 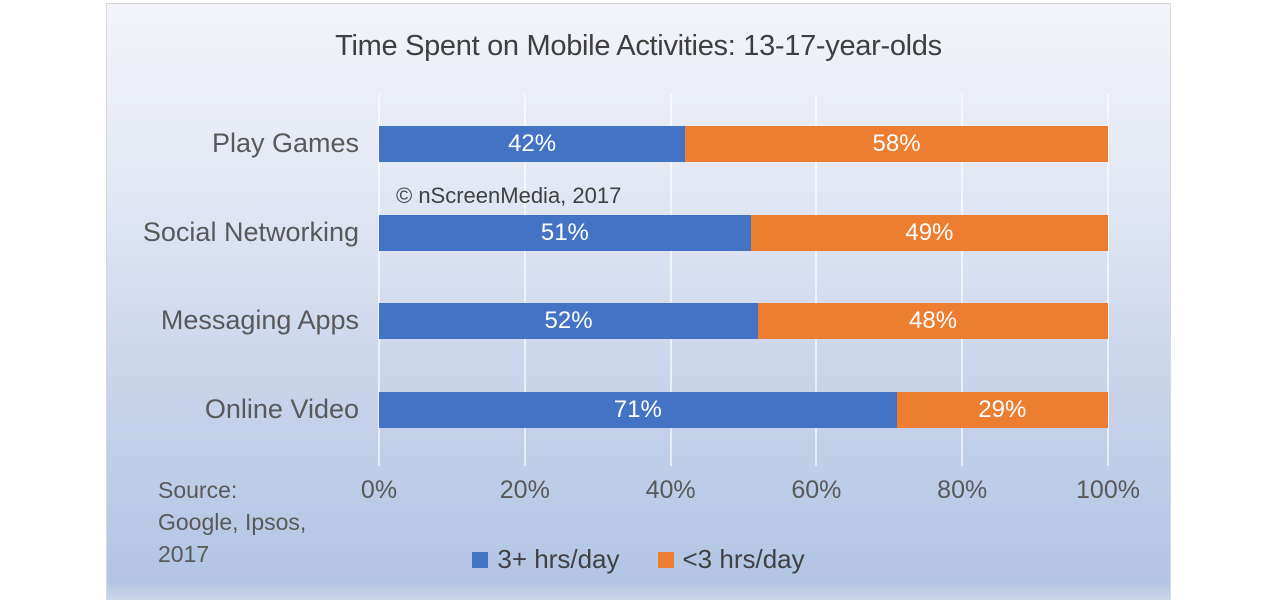 I want to click on source-line: Source:, so click(x=198, y=490).